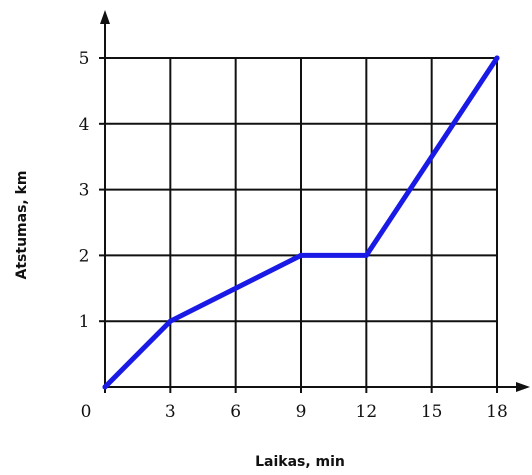 The width and height of the screenshot is (532, 475). I want to click on x-tick-label: 3, so click(170, 412).